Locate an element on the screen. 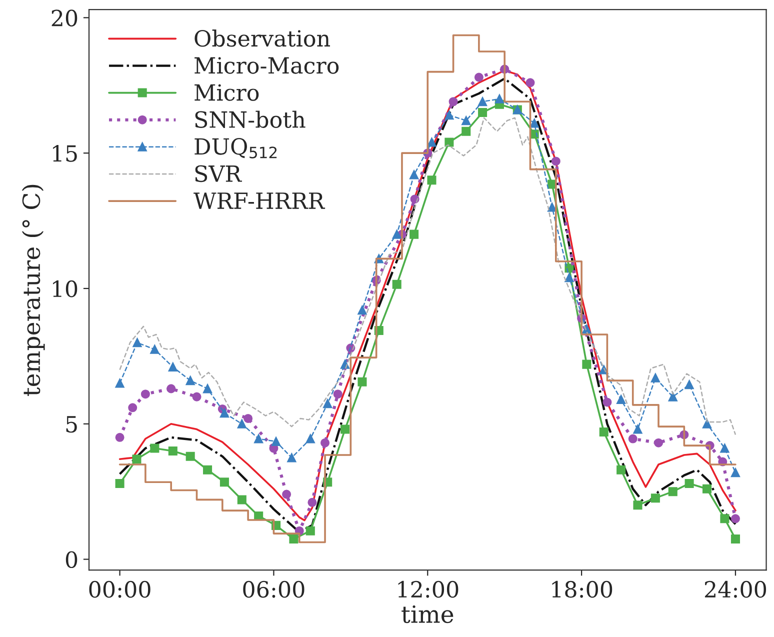 The width and height of the screenshot is (774, 637). y-tick-label: 0 is located at coordinates (72, 559).